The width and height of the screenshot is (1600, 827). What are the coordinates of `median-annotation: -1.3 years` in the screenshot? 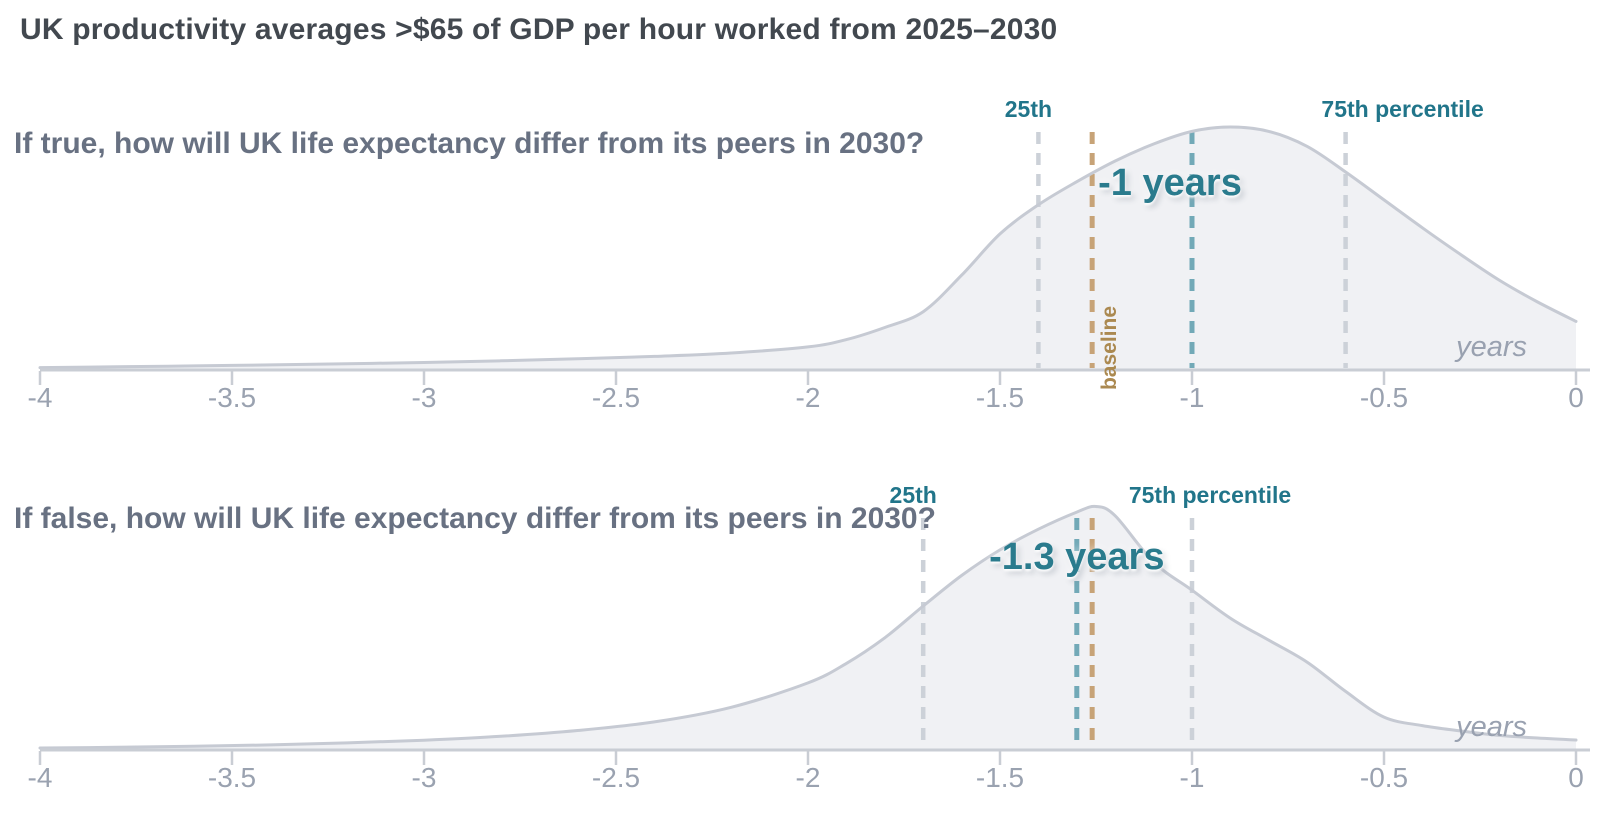 It's located at (1077, 557).